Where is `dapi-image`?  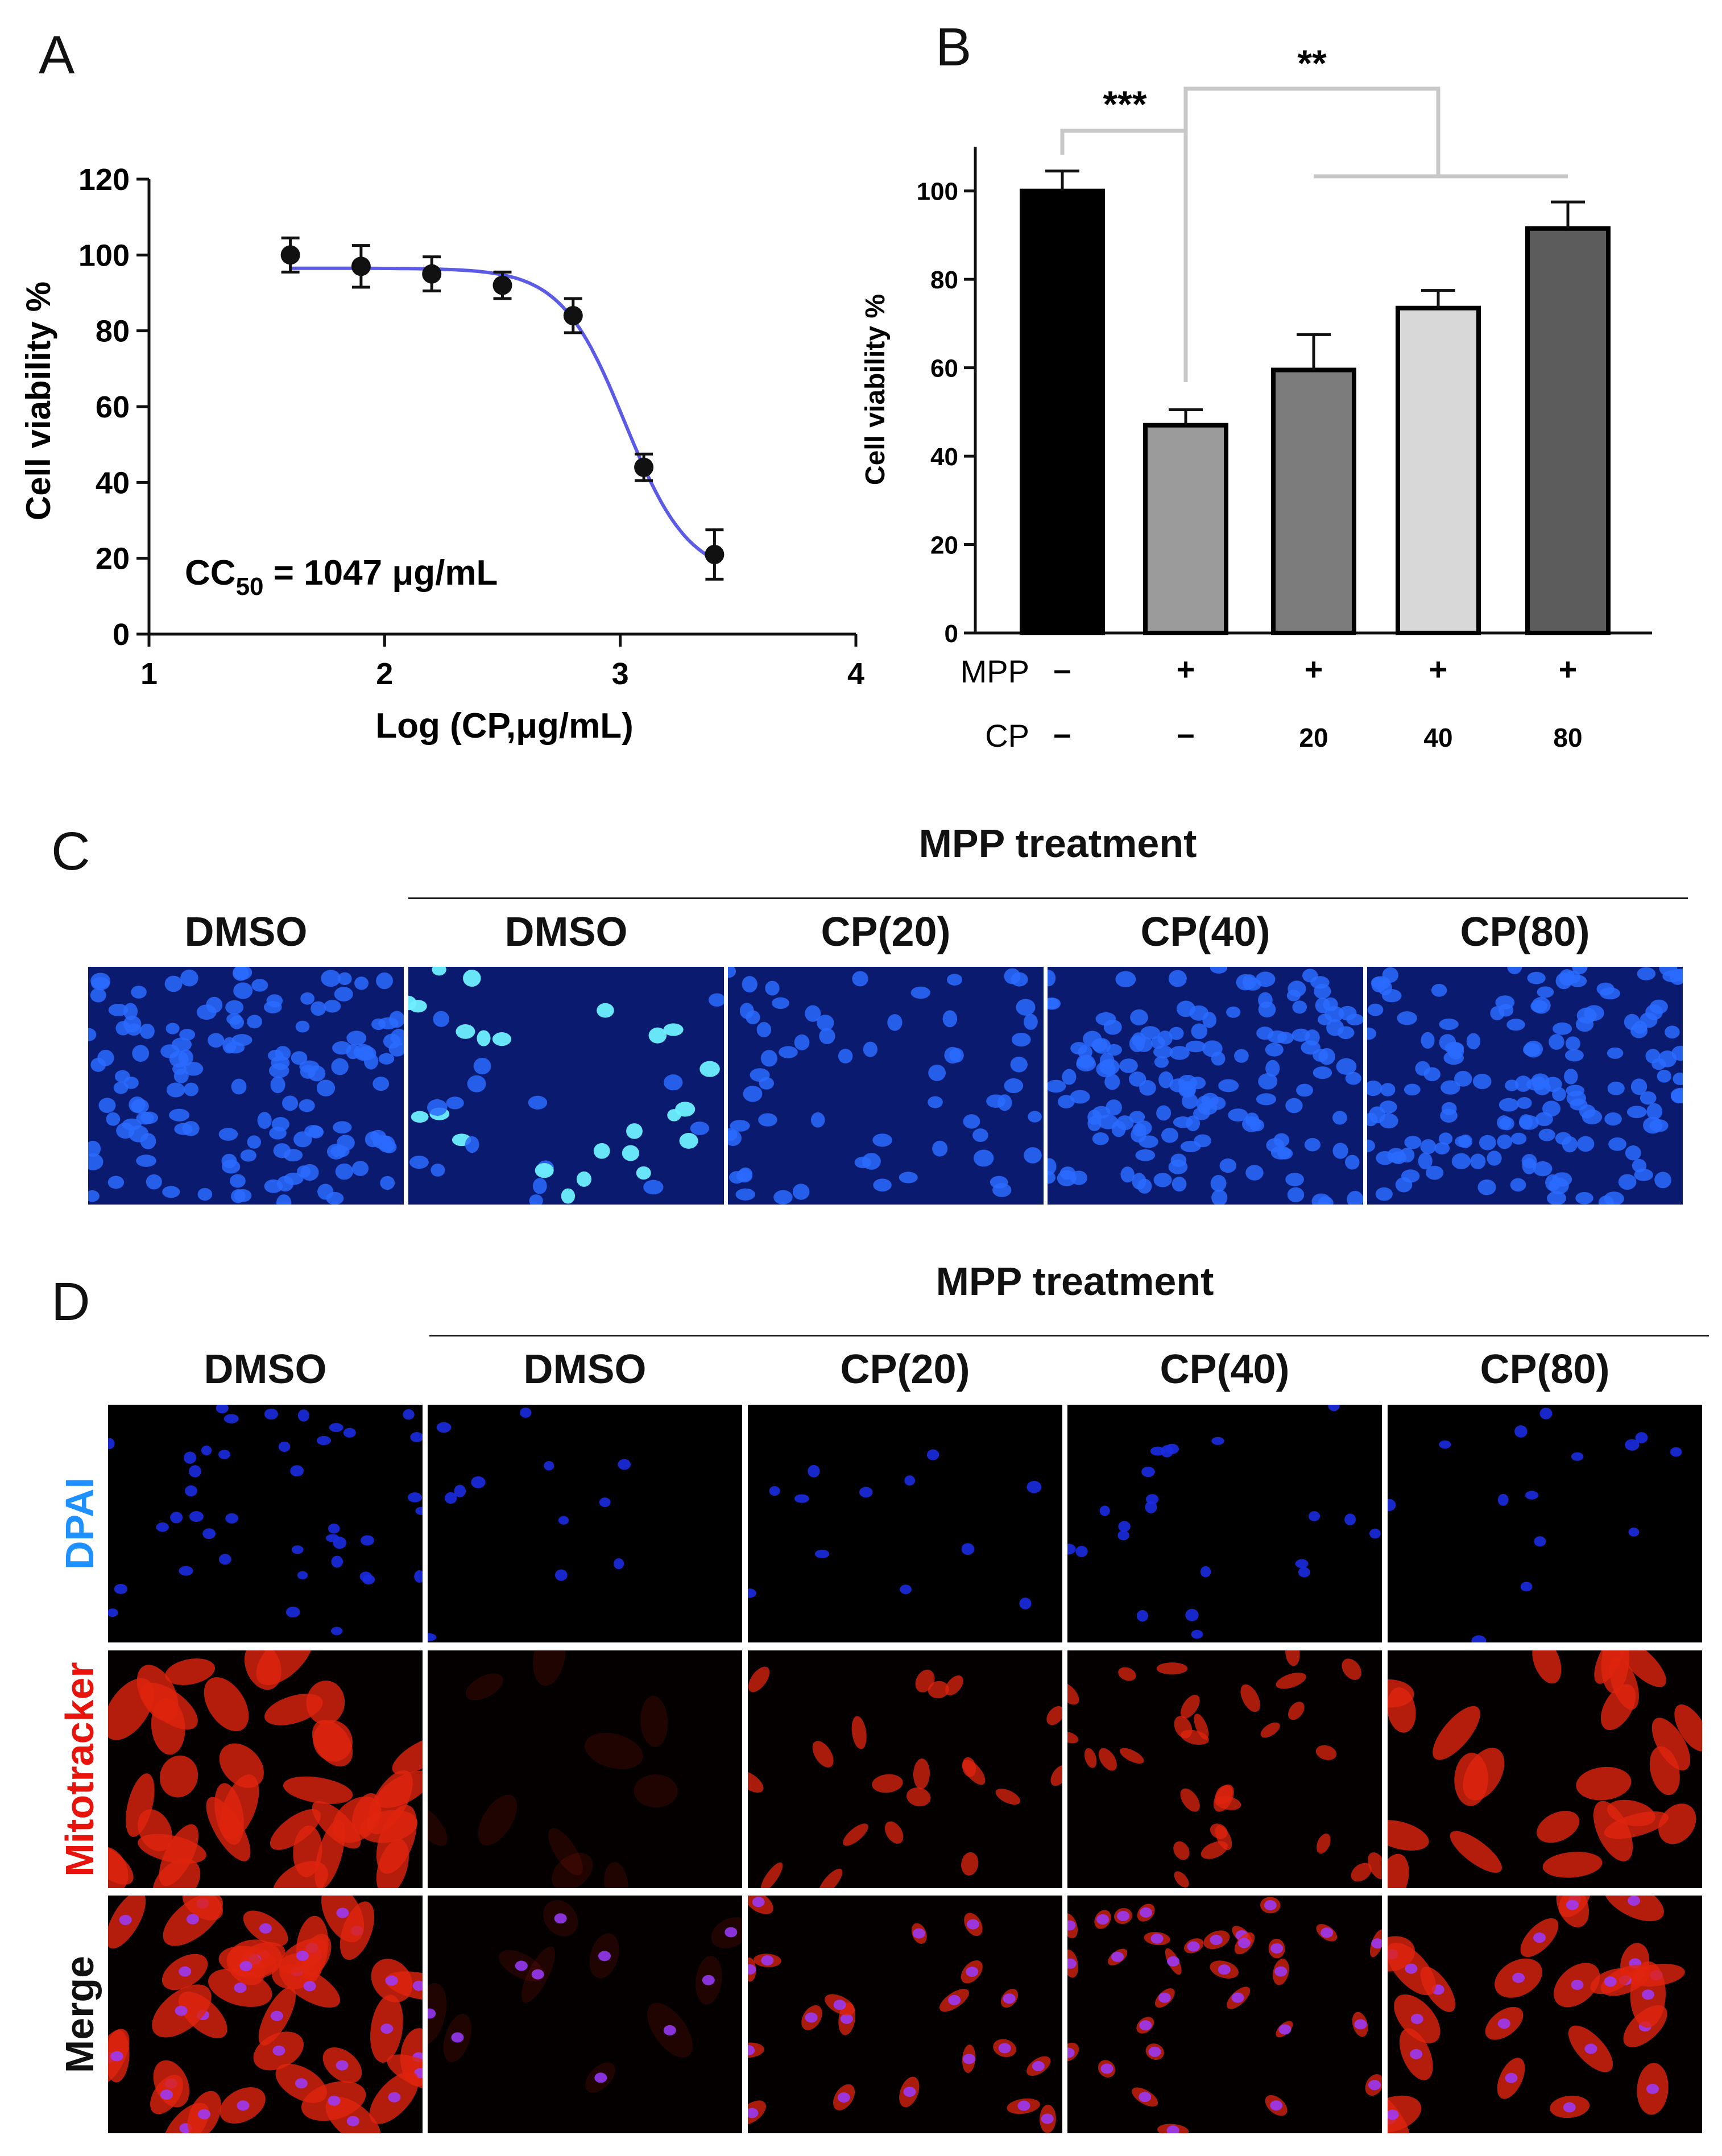 dapi-image is located at coordinates (585, 1523).